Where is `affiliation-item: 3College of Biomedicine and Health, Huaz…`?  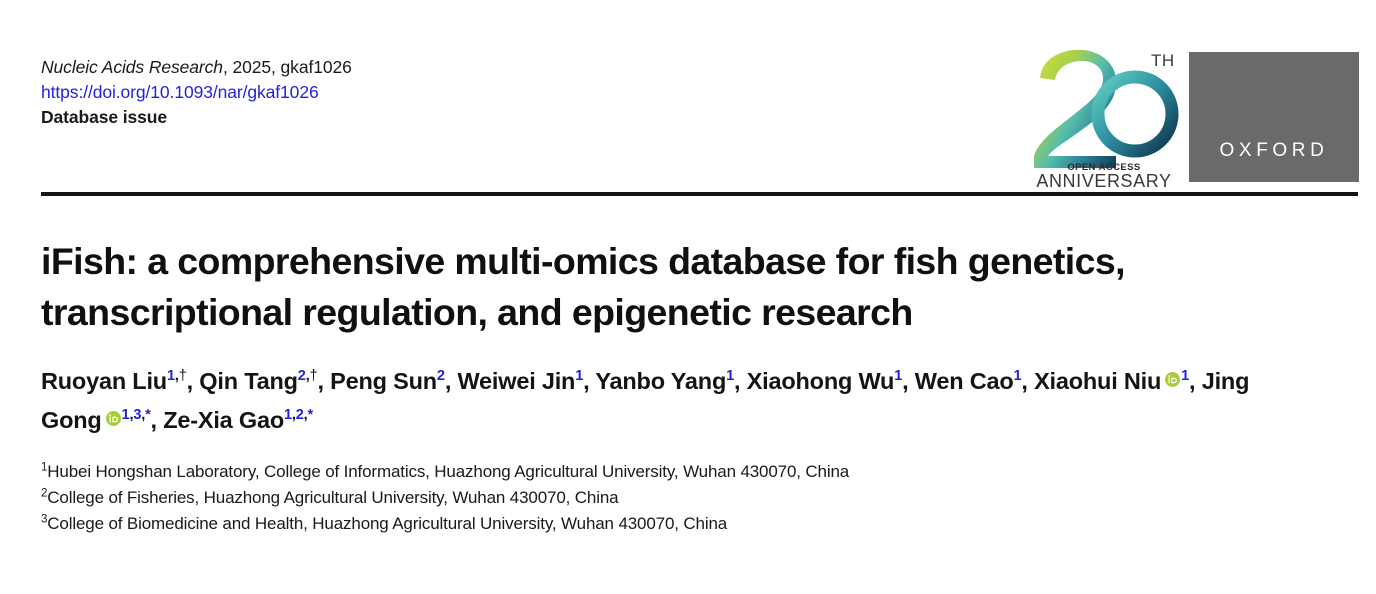
affiliation-item: 3College of Biomedicine and Health, Huaz… is located at coordinates (666, 524).